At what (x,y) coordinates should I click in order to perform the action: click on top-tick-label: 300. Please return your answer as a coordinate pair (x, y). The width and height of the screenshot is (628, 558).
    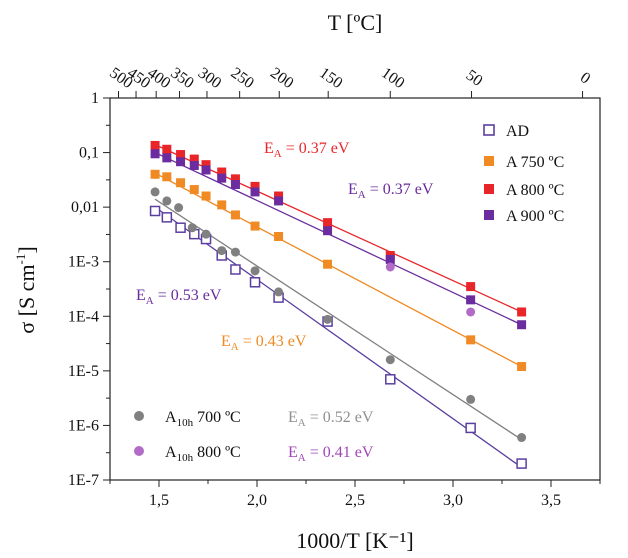
    Looking at the image, I should click on (209, 78).